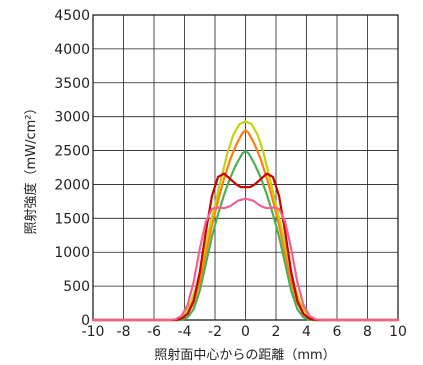  Describe the element at coordinates (124, 332) in the screenshot. I see `x-tick-label: -8` at that location.